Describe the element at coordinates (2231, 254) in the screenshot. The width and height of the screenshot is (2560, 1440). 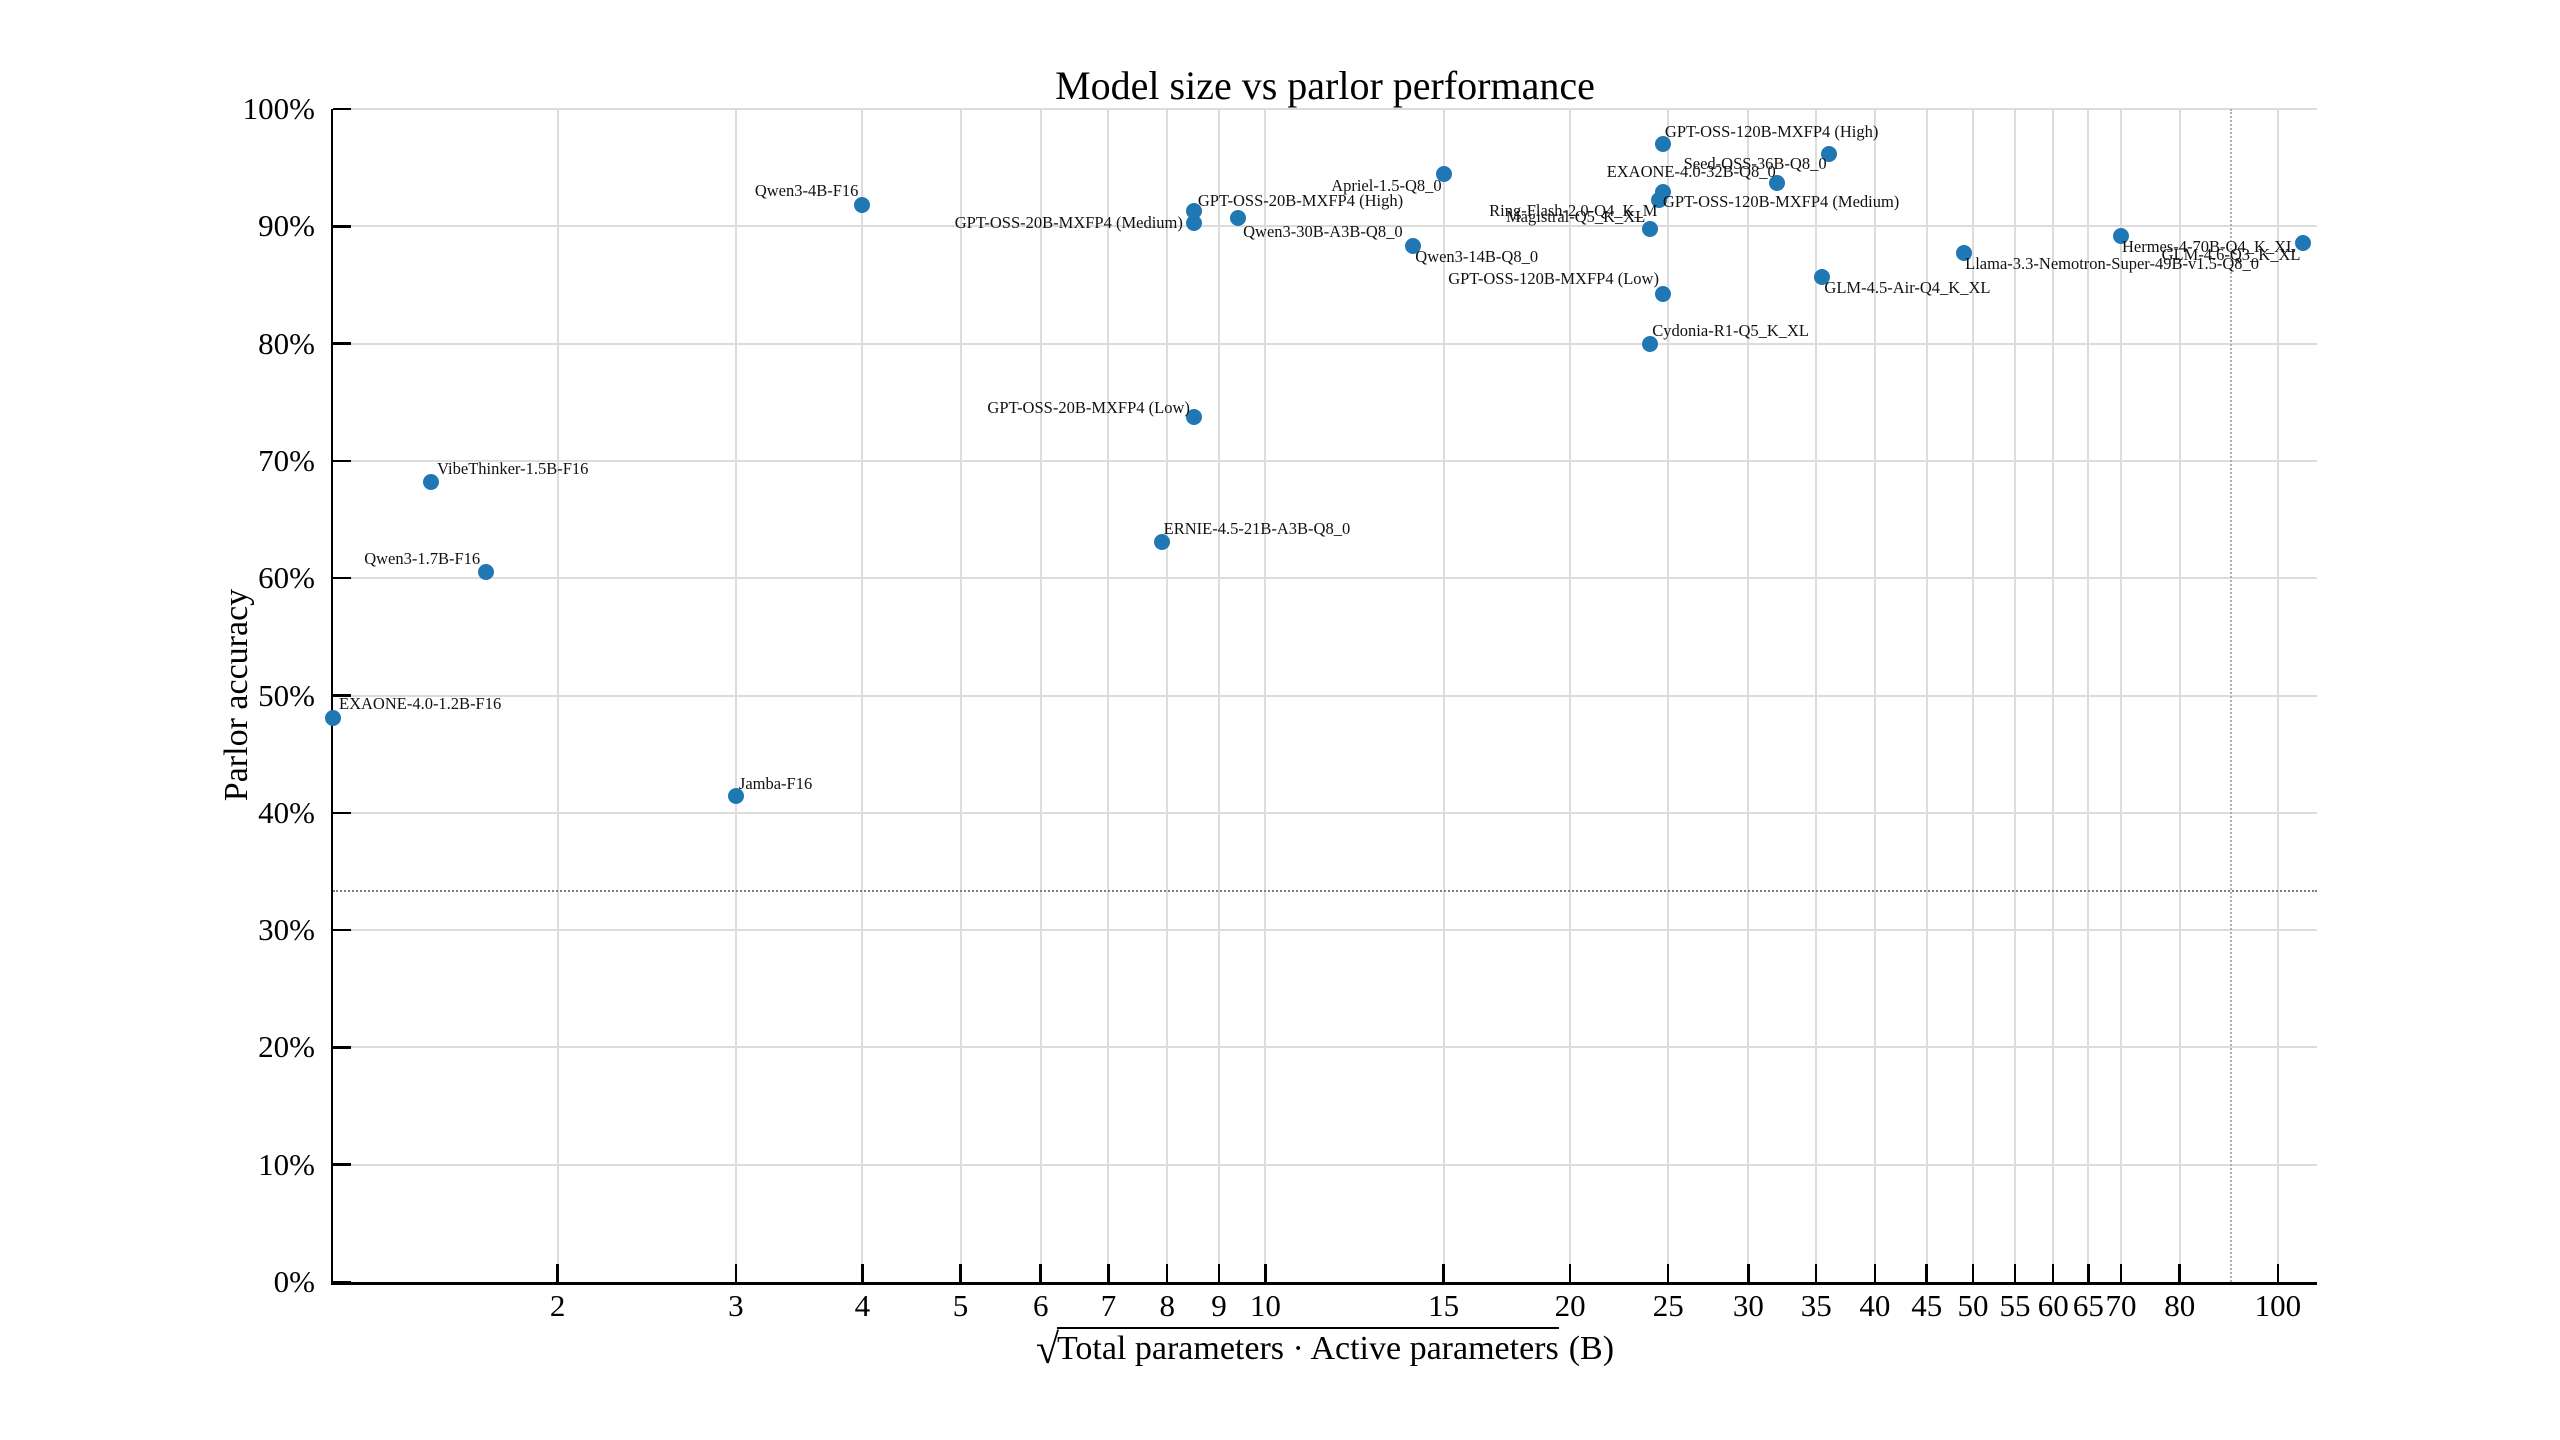
I see `data-point-label: GLM-4.6-Q3_K_XL` at that location.